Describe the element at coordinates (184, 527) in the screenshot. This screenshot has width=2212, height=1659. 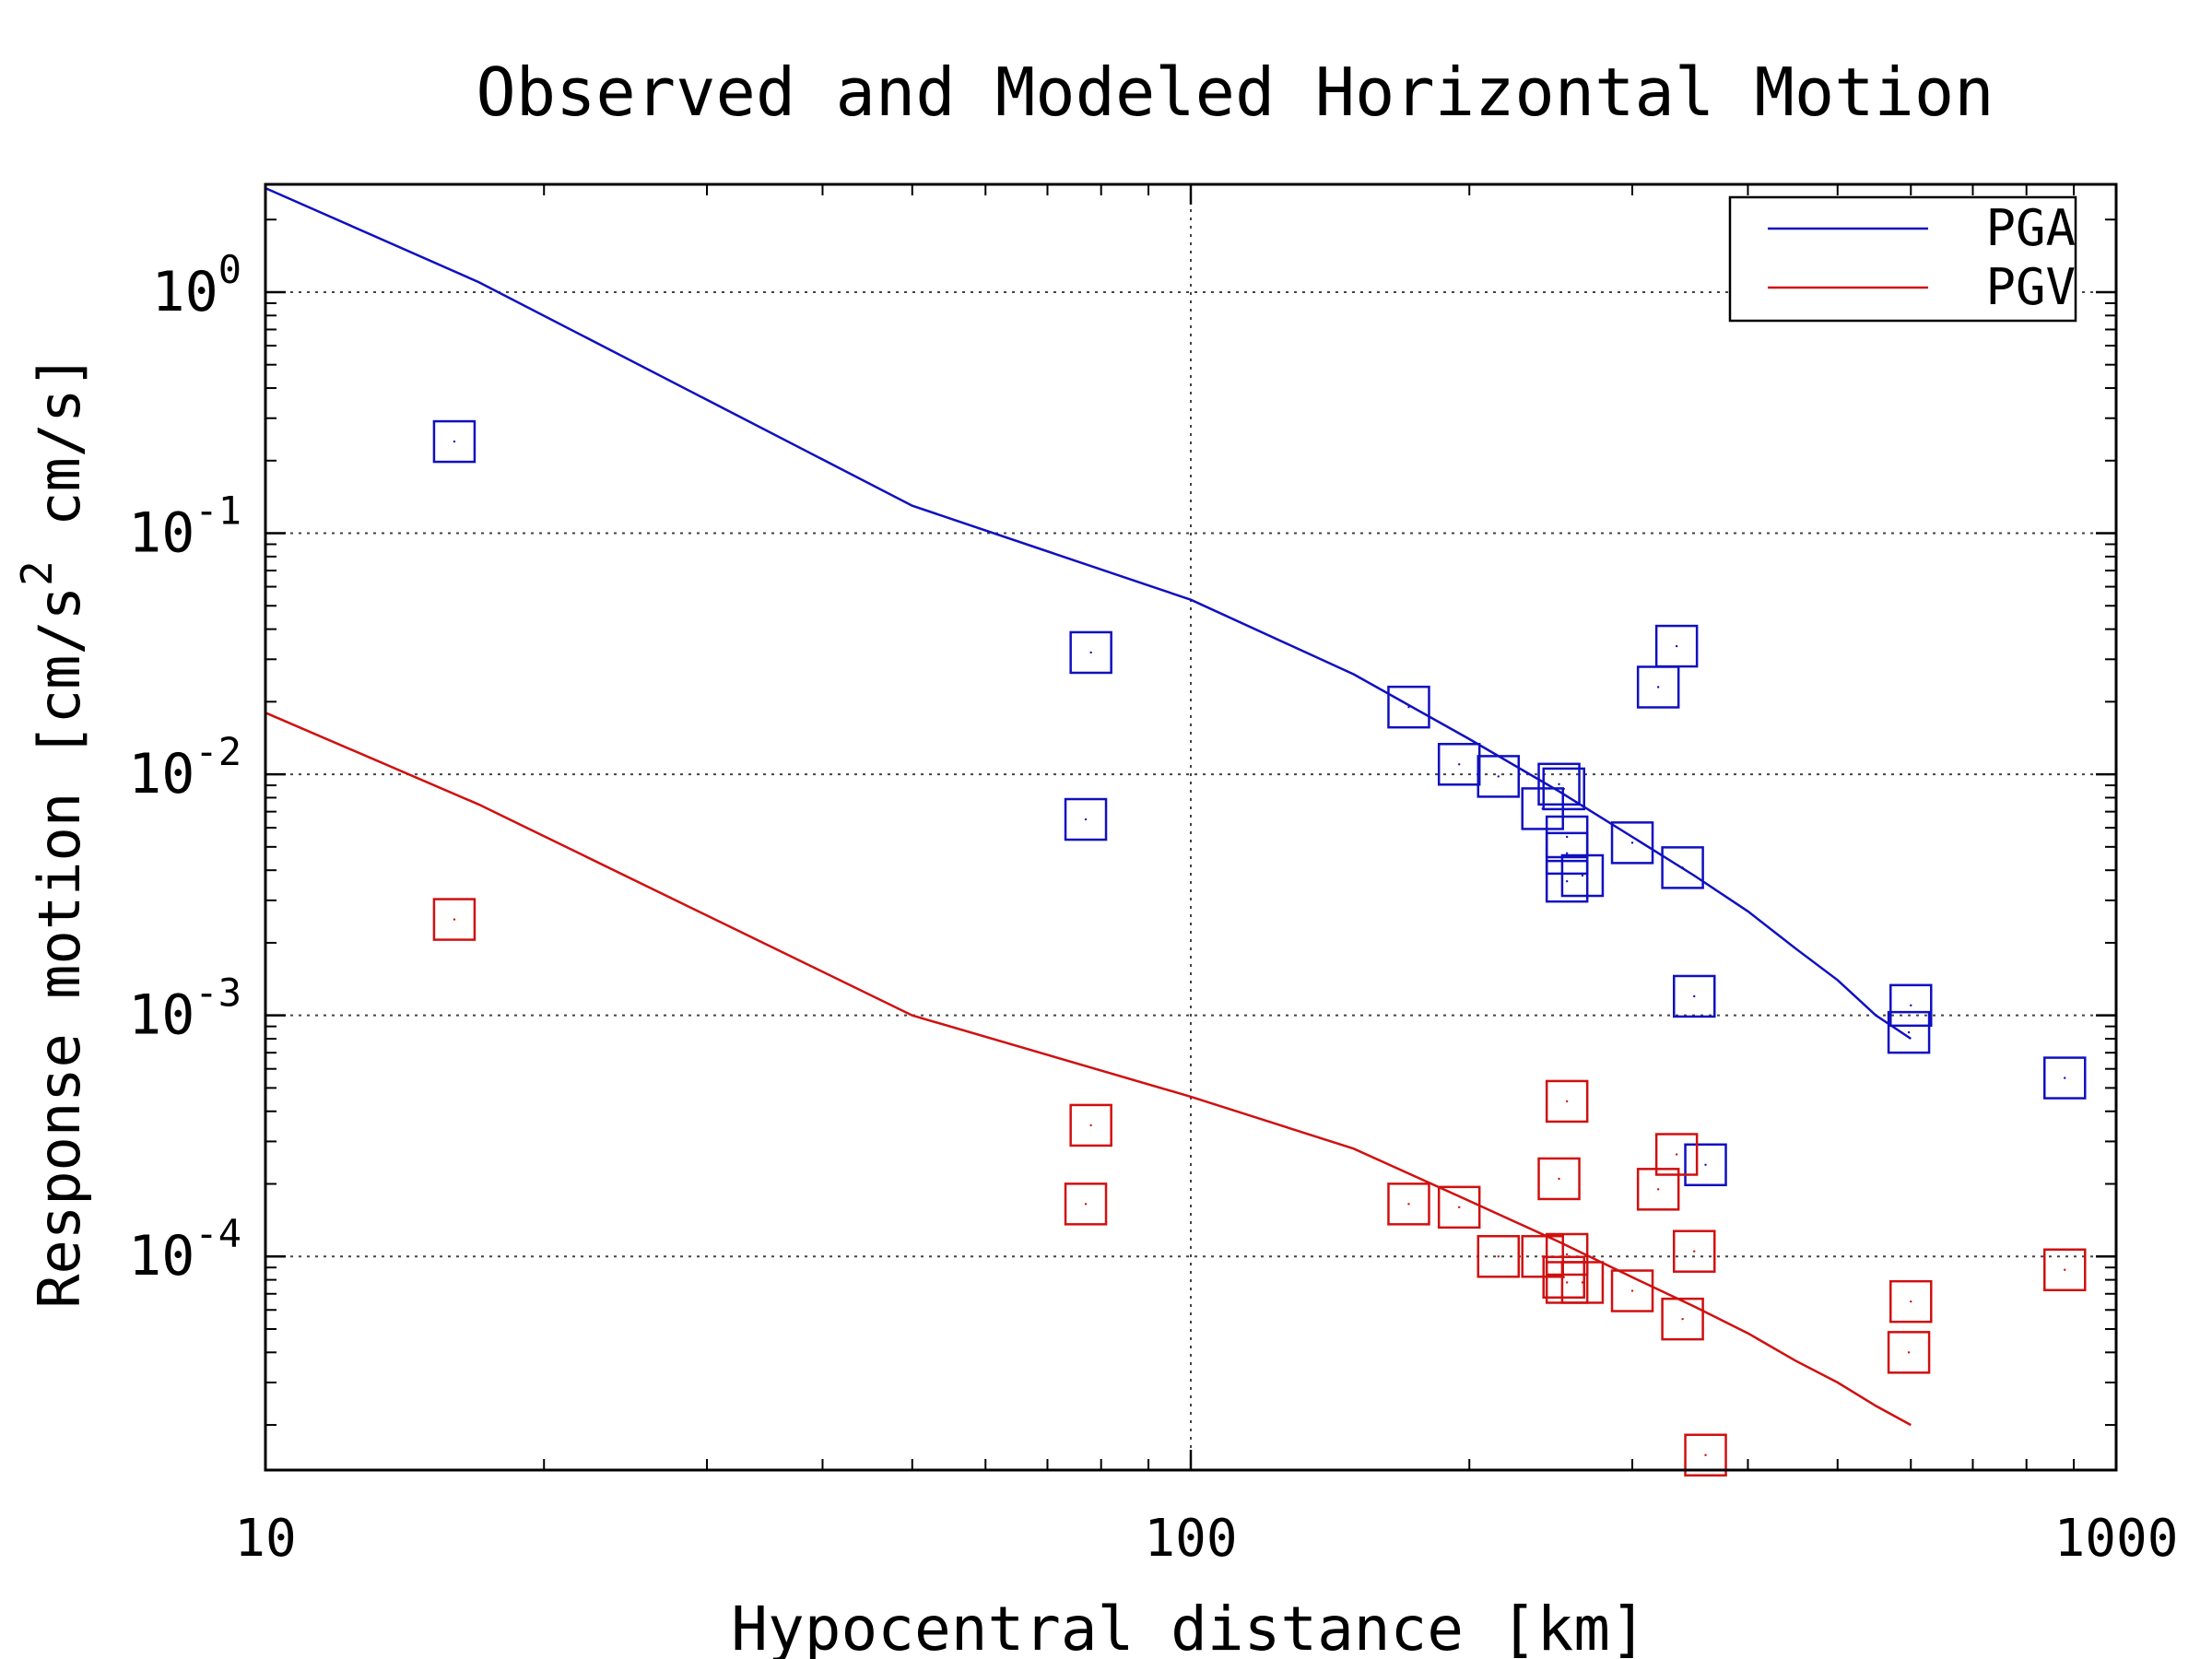
I see `y-tick-label: 10⁻¹` at that location.